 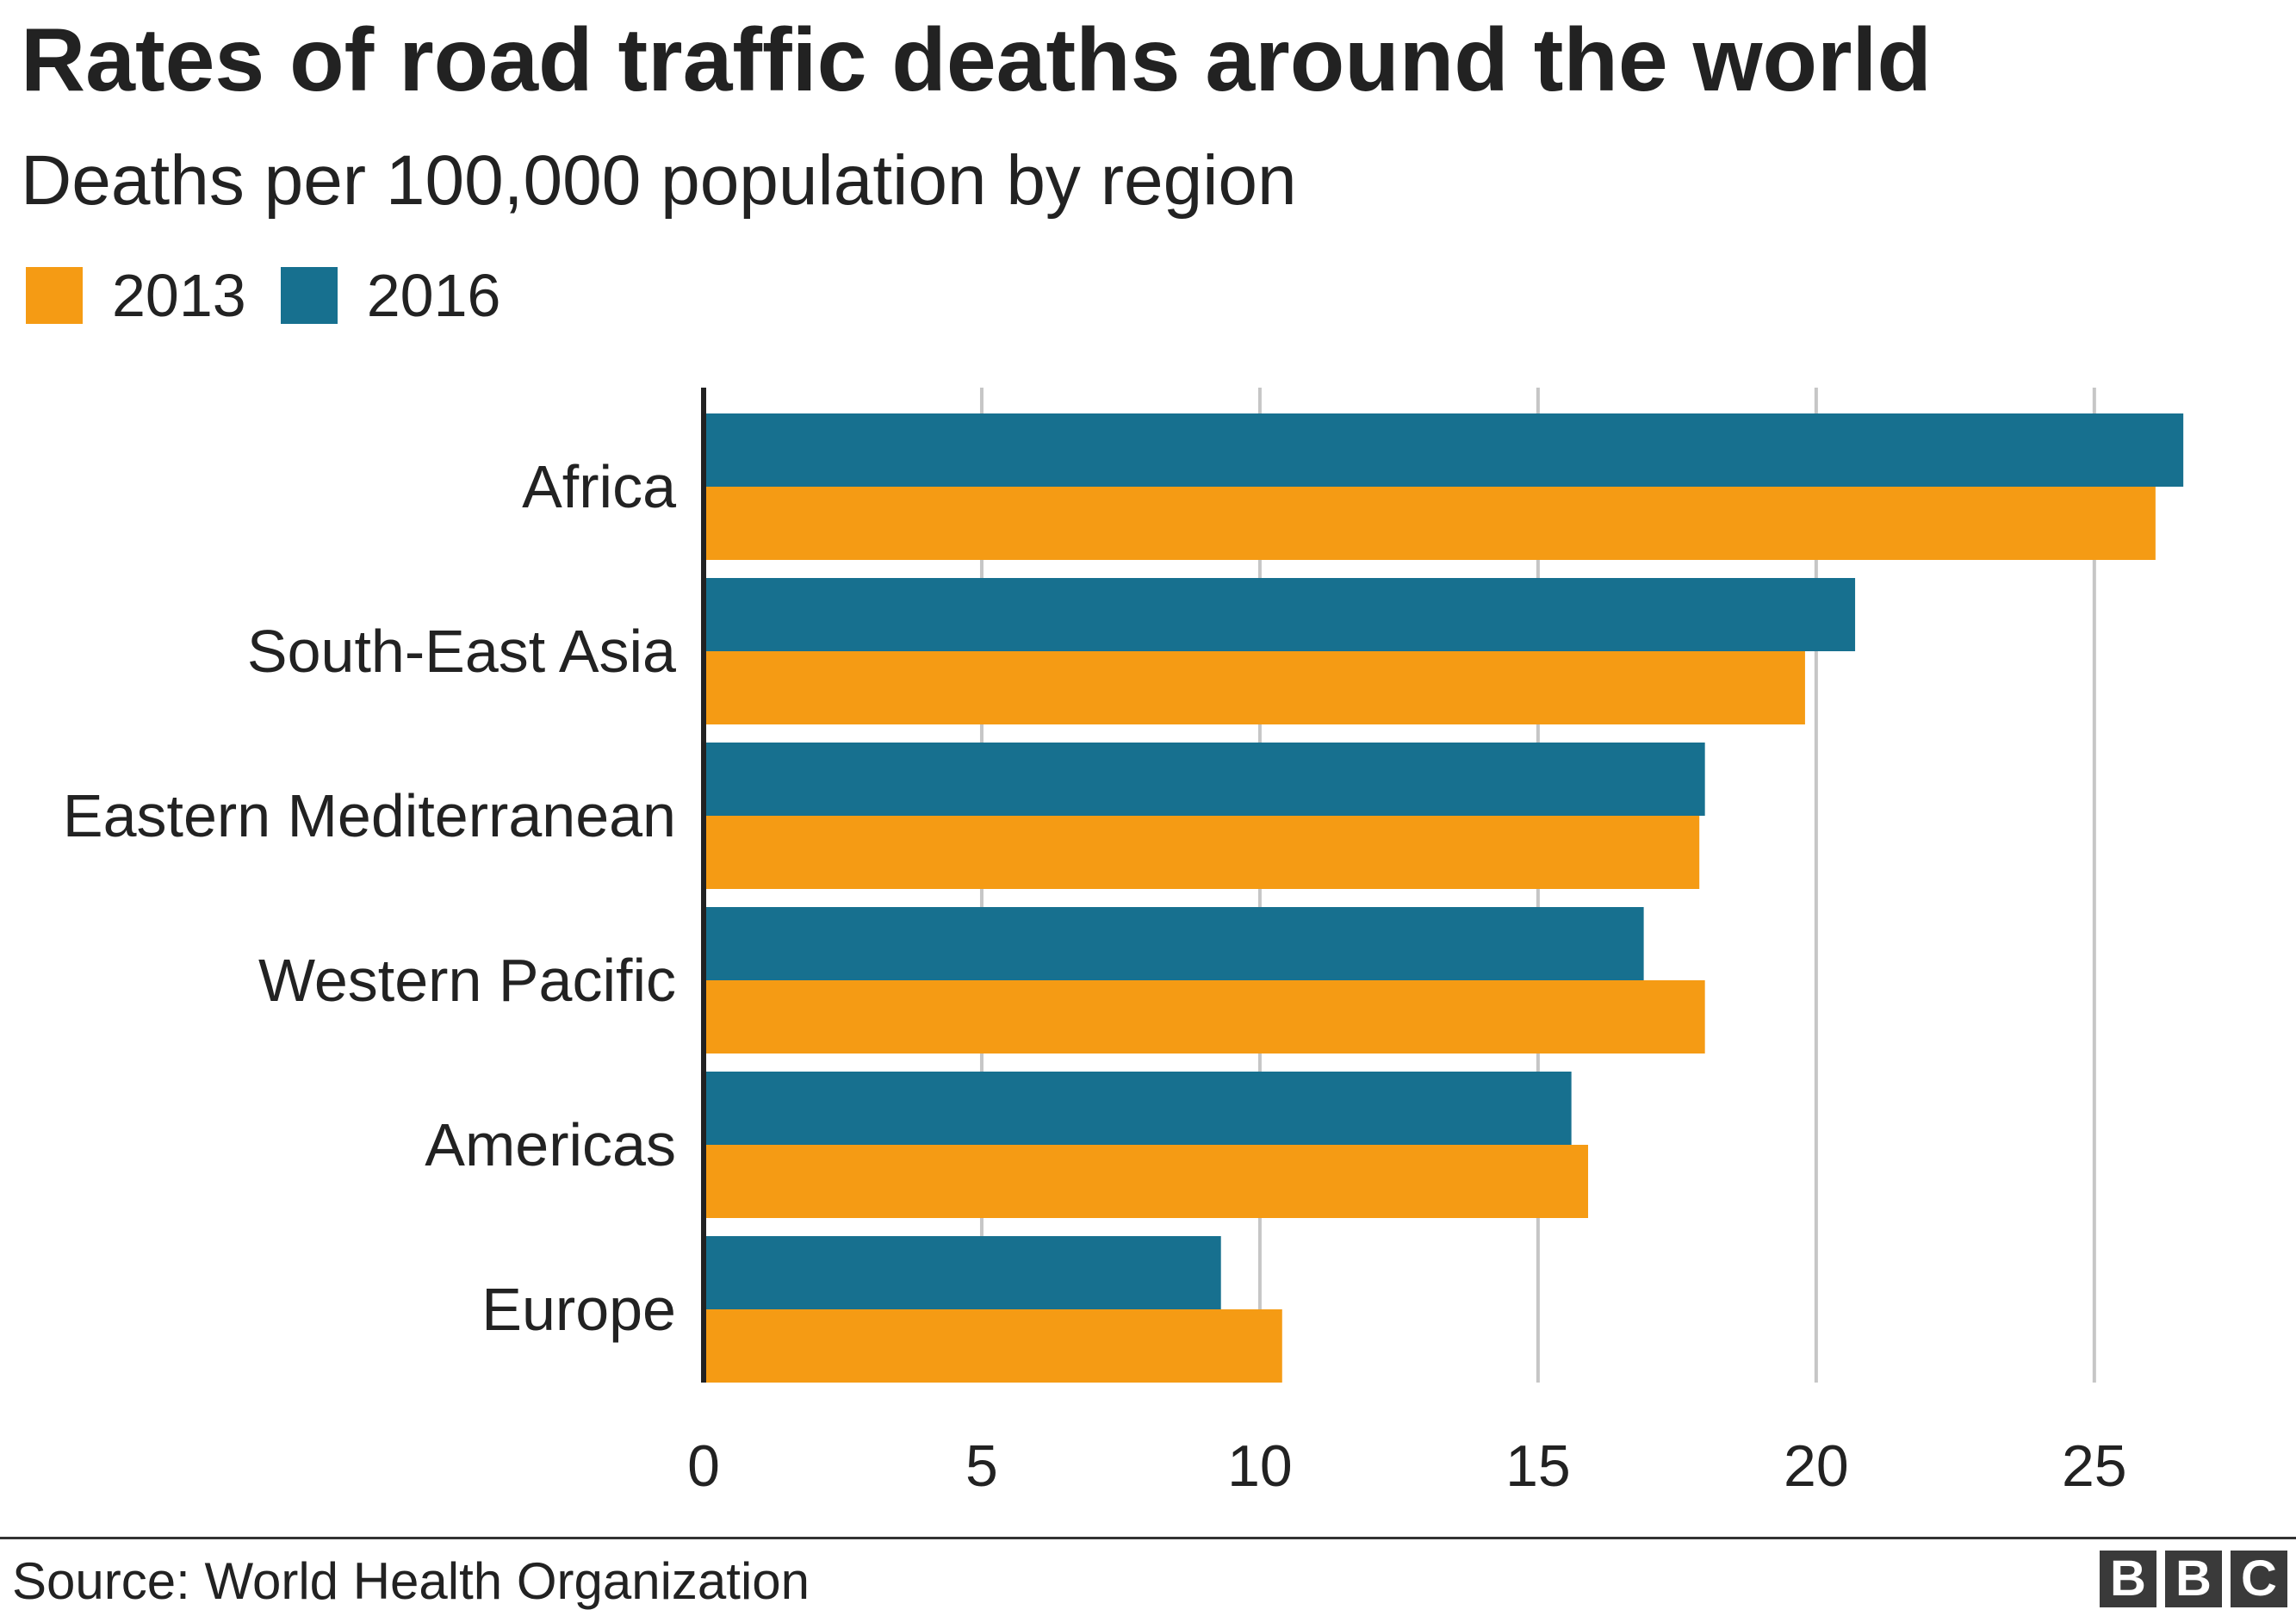 I want to click on category-label: Americas, so click(x=550, y=1144).